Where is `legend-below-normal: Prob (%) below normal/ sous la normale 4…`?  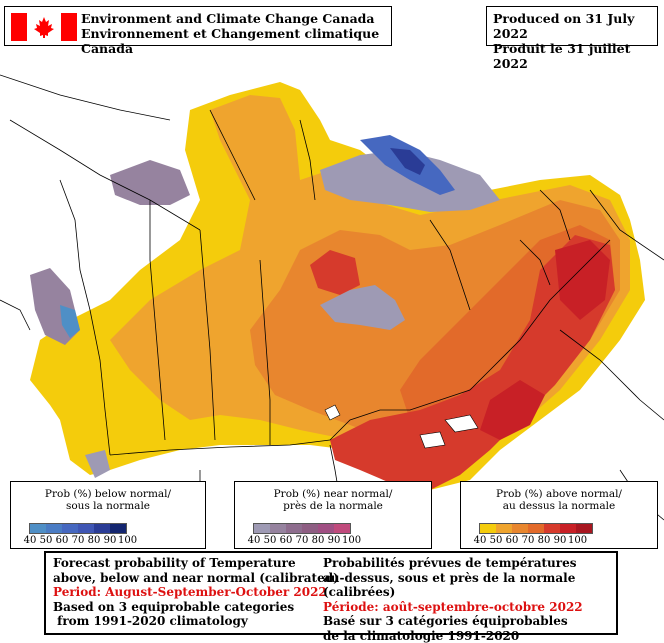 legend-below-normal: Prob (%) below normal/ sous la normale 4… is located at coordinates (108, 515).